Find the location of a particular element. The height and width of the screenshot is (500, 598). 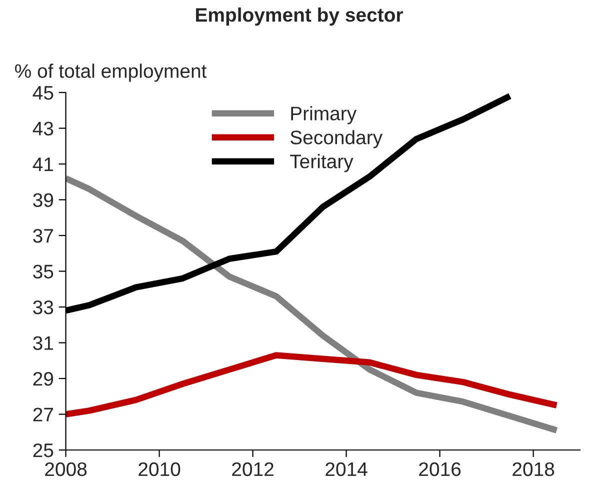

y-tick-label: 29 is located at coordinates (43, 379).